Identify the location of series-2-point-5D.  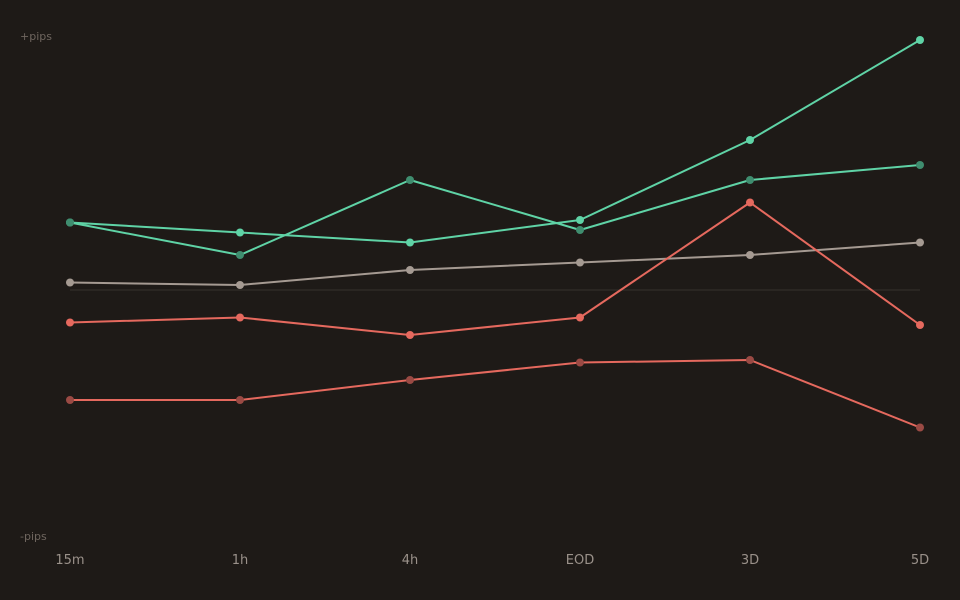
(920, 165).